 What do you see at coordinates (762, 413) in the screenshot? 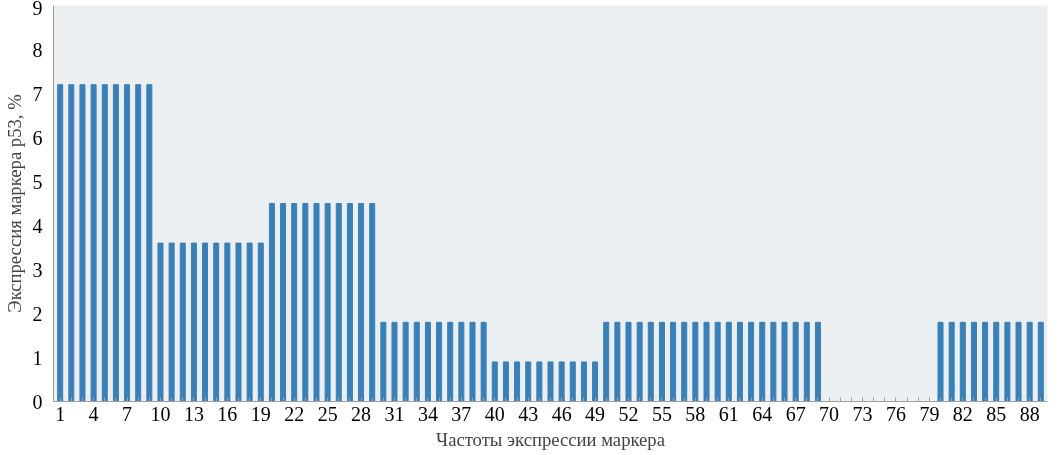
I see `x-tick-label: 64` at bounding box center [762, 413].